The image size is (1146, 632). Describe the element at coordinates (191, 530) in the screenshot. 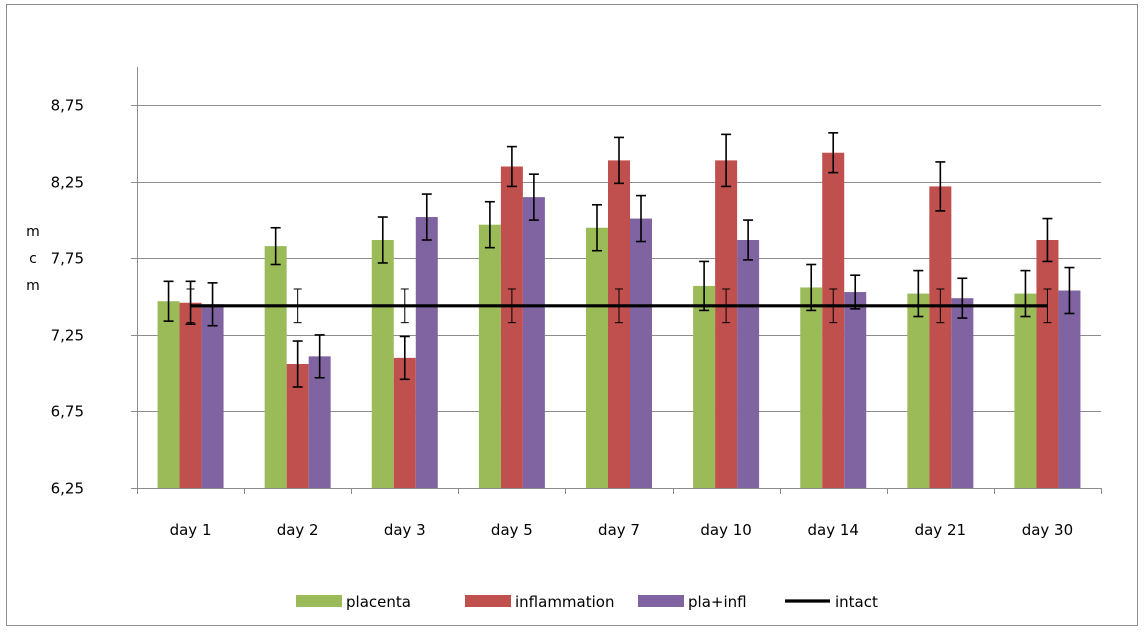

I see `x-tick-label: day 1` at that location.